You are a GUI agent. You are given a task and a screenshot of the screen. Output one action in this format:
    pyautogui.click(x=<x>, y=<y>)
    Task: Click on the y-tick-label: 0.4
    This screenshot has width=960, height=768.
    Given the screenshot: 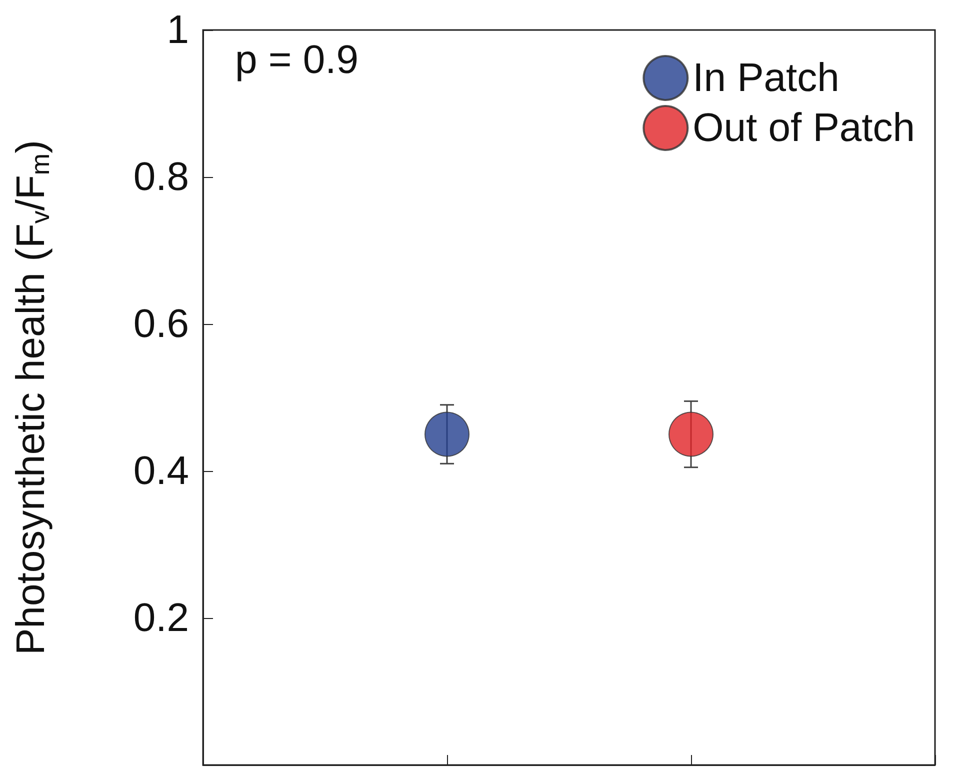 What is the action you would take?
    pyautogui.click(x=161, y=471)
    